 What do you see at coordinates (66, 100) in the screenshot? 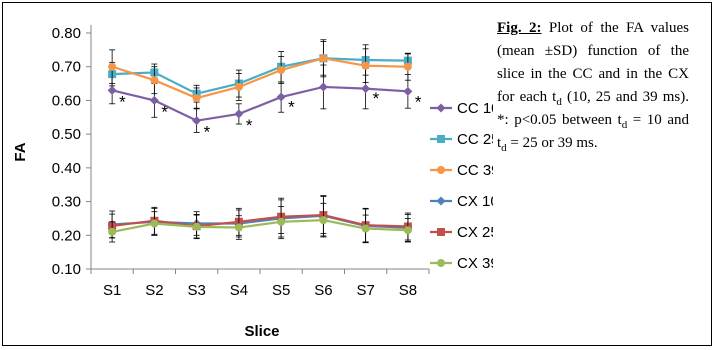
I see `y-tick-label: 0.60` at bounding box center [66, 100].